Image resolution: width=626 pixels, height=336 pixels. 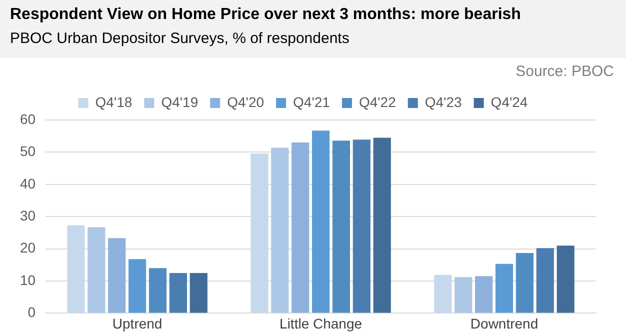 I want to click on x-tick-label: Little Change, so click(x=321, y=323).